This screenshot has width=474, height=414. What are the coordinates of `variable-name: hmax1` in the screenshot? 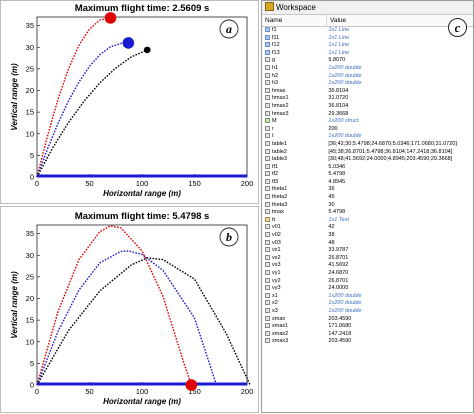 It's located at (293, 99).